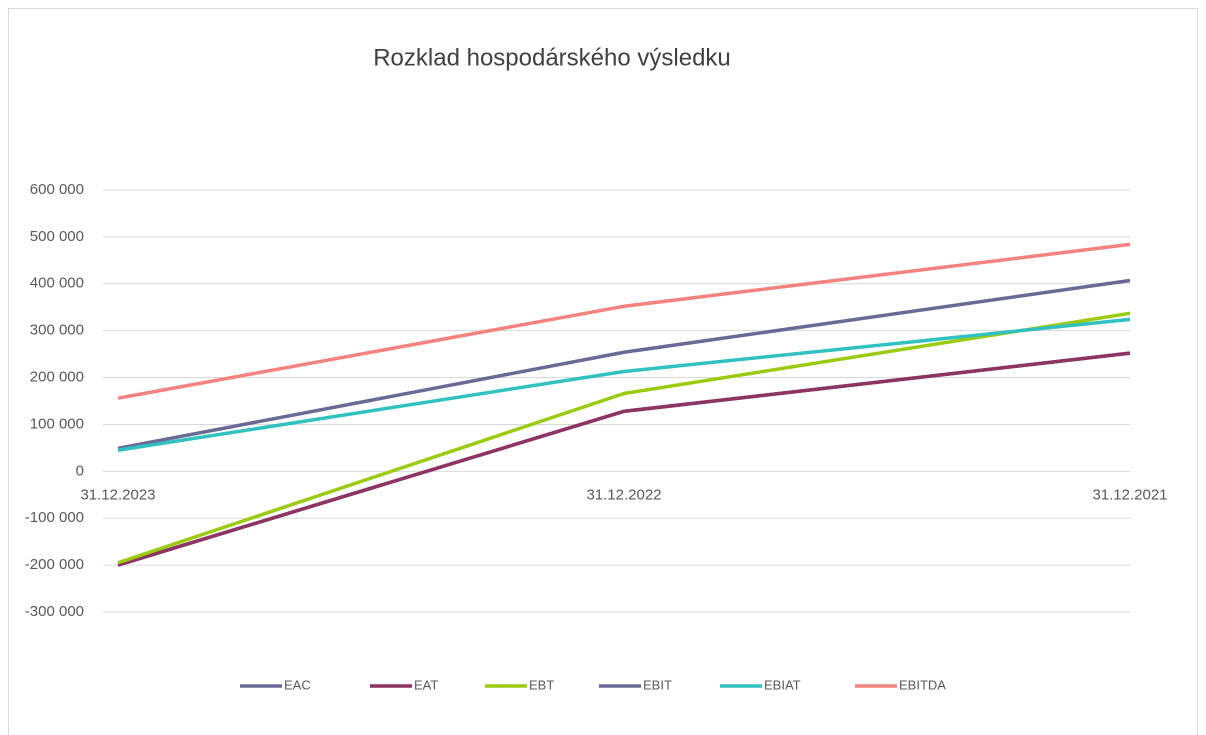  What do you see at coordinates (657, 684) in the screenshot?
I see `legend-label: EBIT` at bounding box center [657, 684].